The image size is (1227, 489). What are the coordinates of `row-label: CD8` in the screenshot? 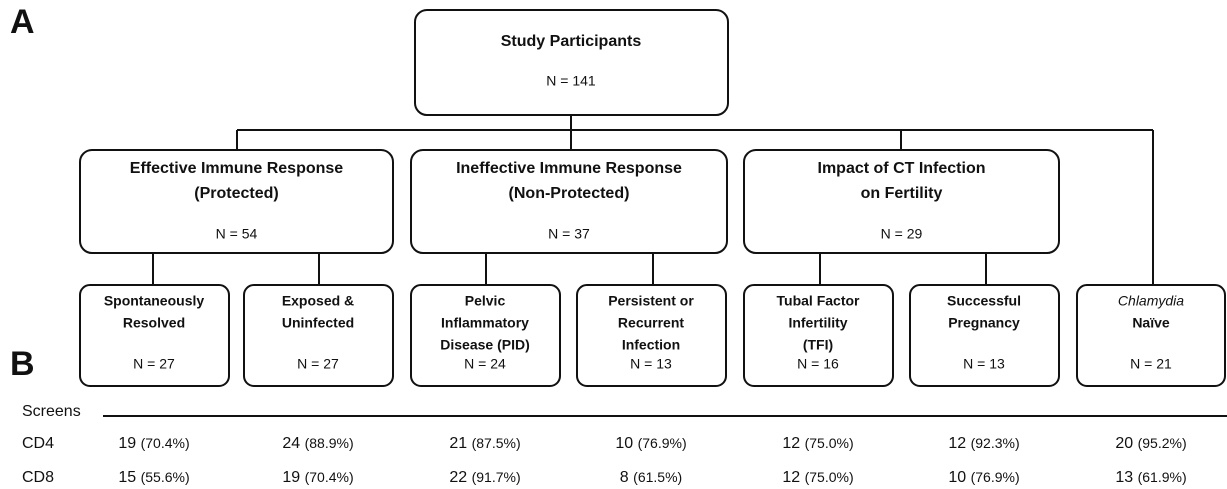 It's located at (38, 477).